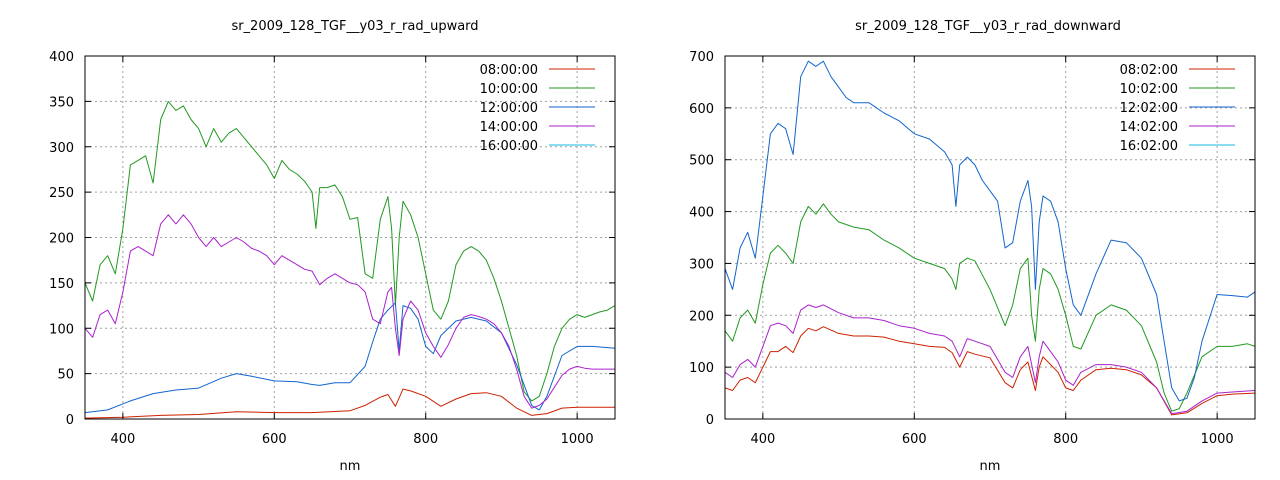 This screenshot has width=1280, height=480. I want to click on legend-label: 08:00:00, so click(509, 70).